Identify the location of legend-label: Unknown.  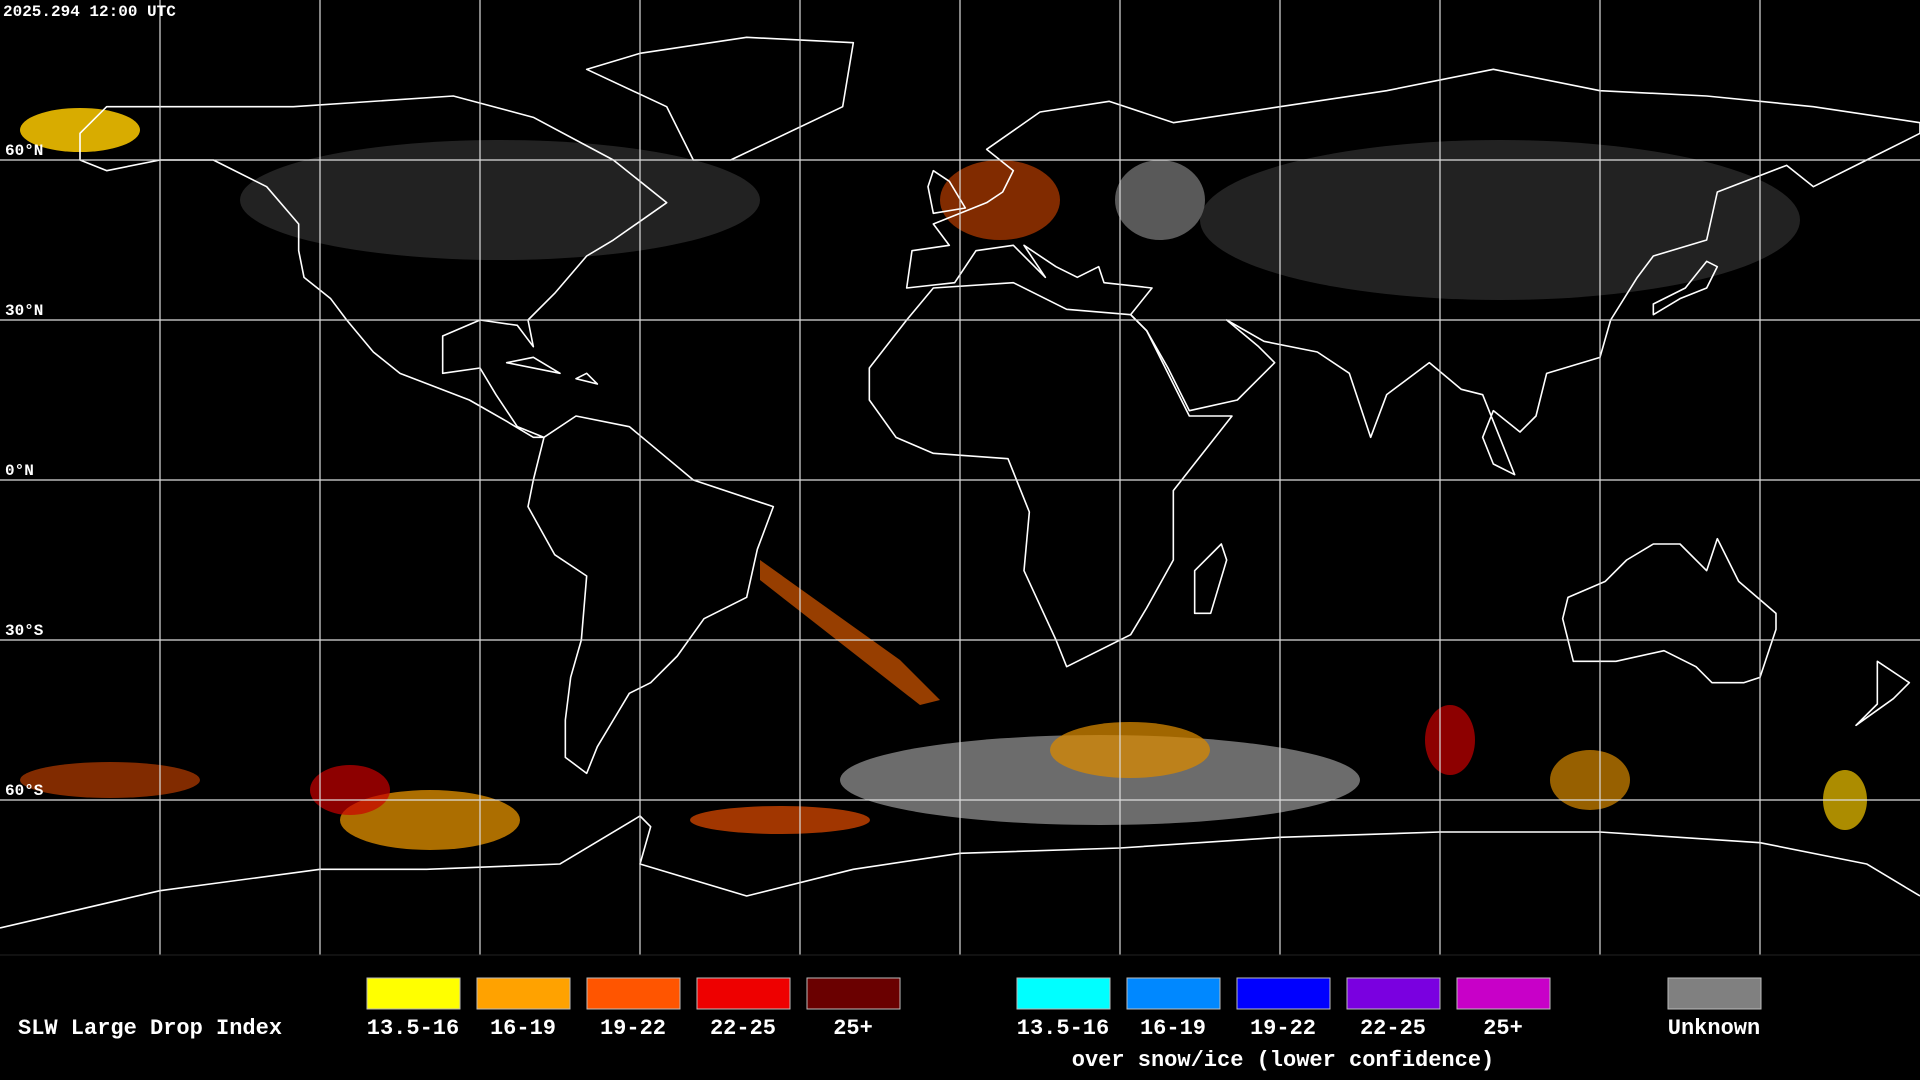
(1714, 1028).